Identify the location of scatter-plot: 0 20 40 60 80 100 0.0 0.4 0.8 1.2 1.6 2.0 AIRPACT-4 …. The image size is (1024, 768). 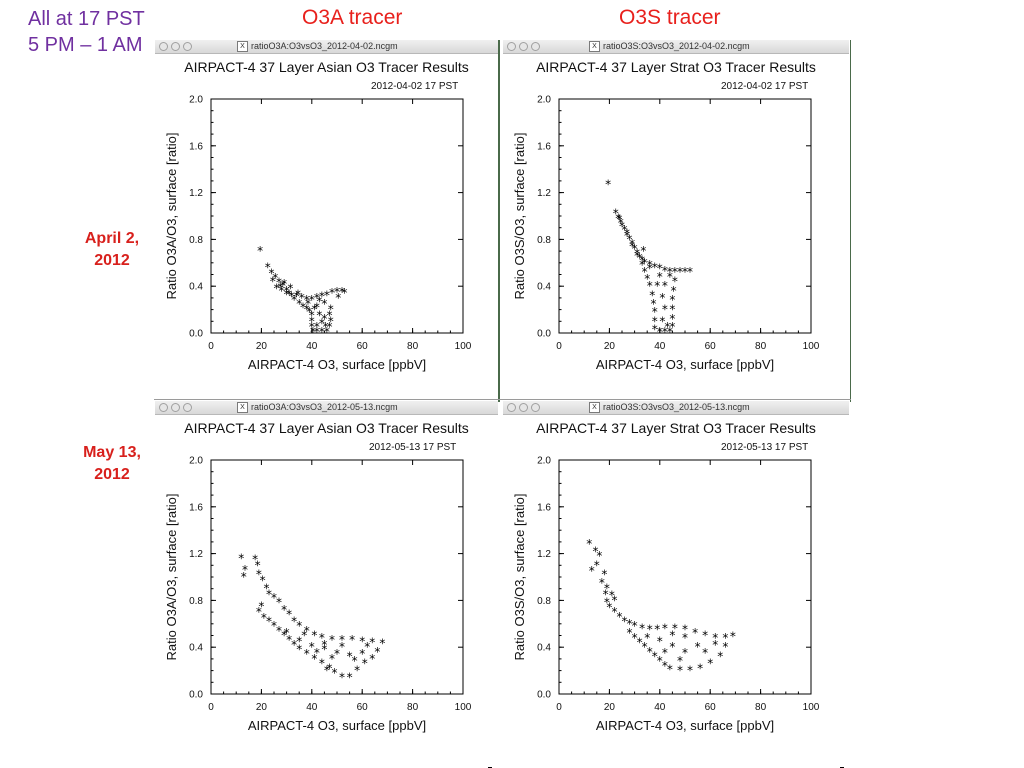
(666, 234).